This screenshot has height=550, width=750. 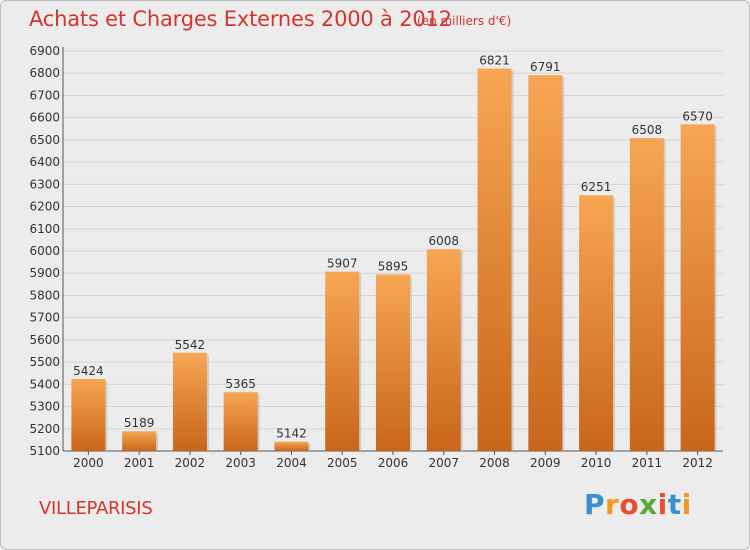 I want to click on bar-value-label: 5424, so click(x=88, y=371).